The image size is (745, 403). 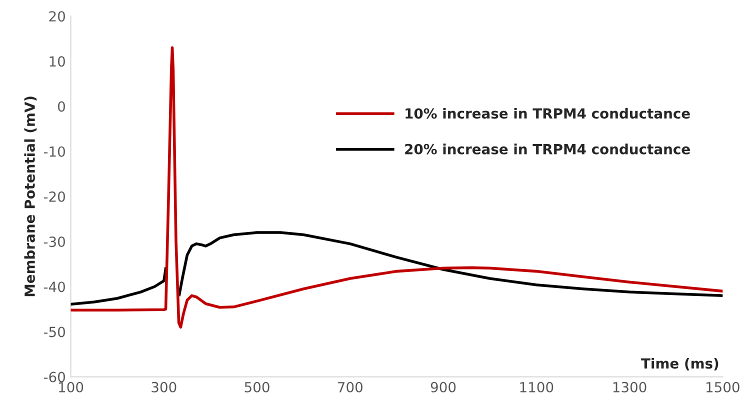 What do you see at coordinates (548, 113) in the screenshot?
I see `legend-label: 10% increase in TRPM4 conductance` at bounding box center [548, 113].